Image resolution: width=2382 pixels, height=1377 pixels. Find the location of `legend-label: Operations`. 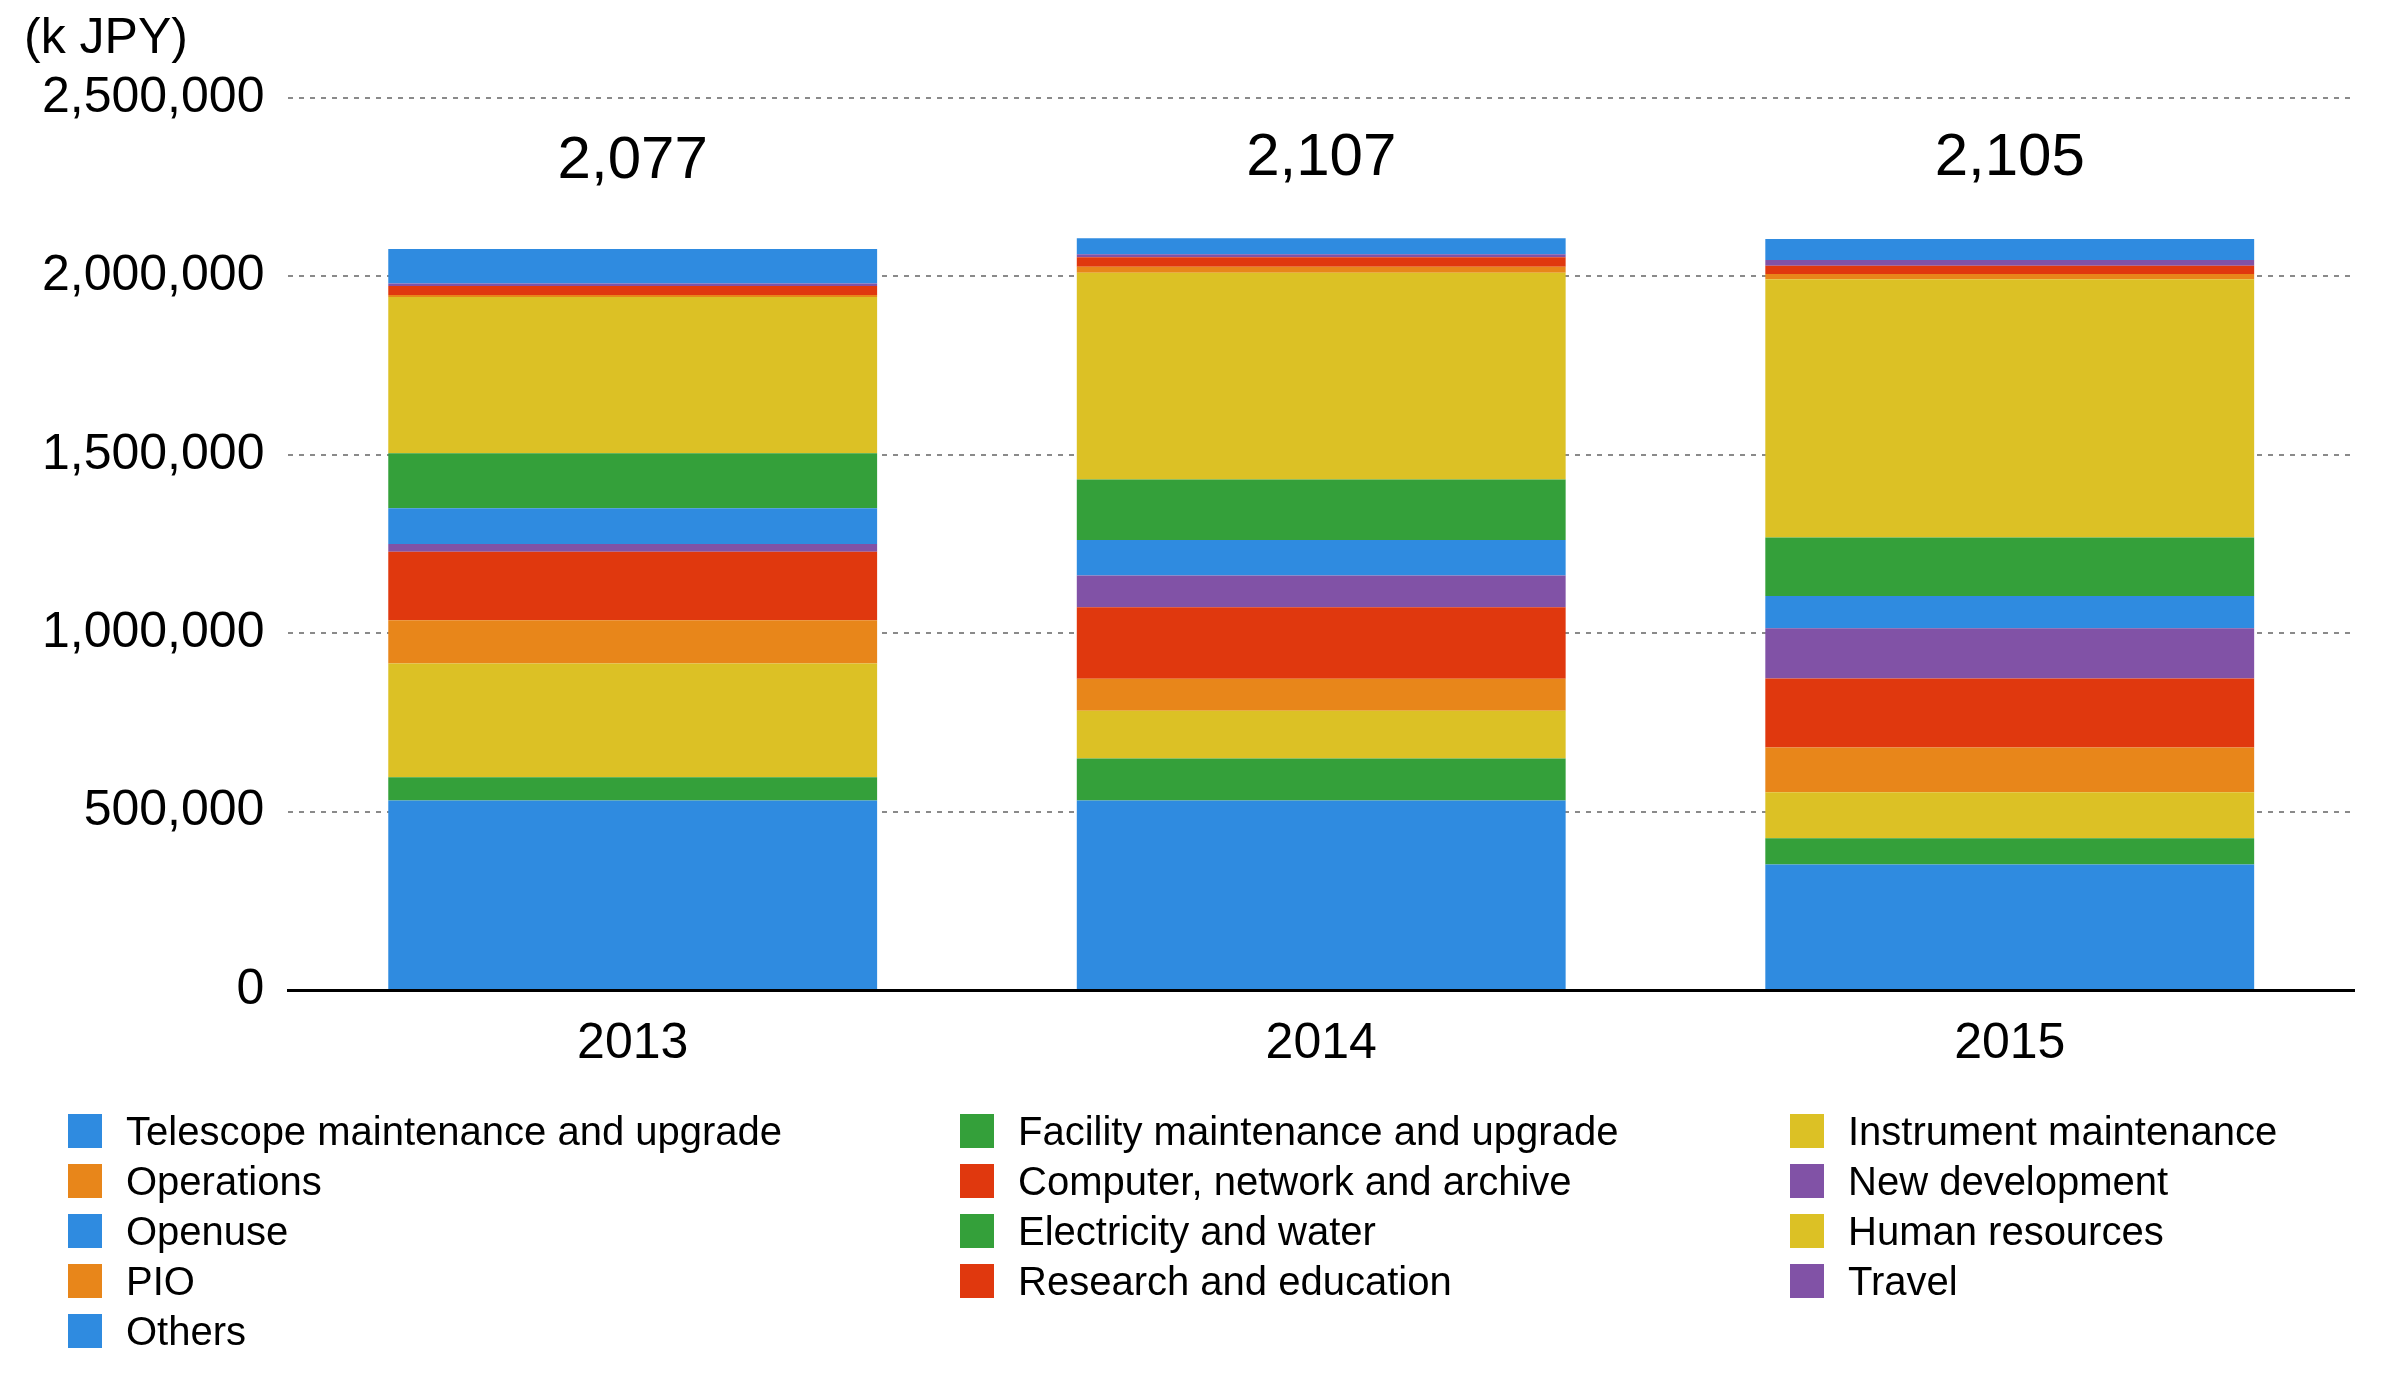

legend-label: Operations is located at coordinates (224, 1181).